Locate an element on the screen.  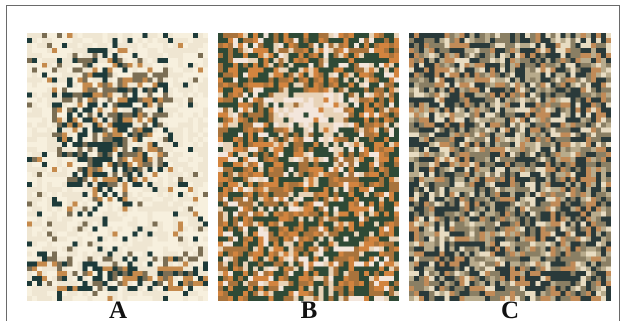
panel-a-label: A is located at coordinates (118, 310).